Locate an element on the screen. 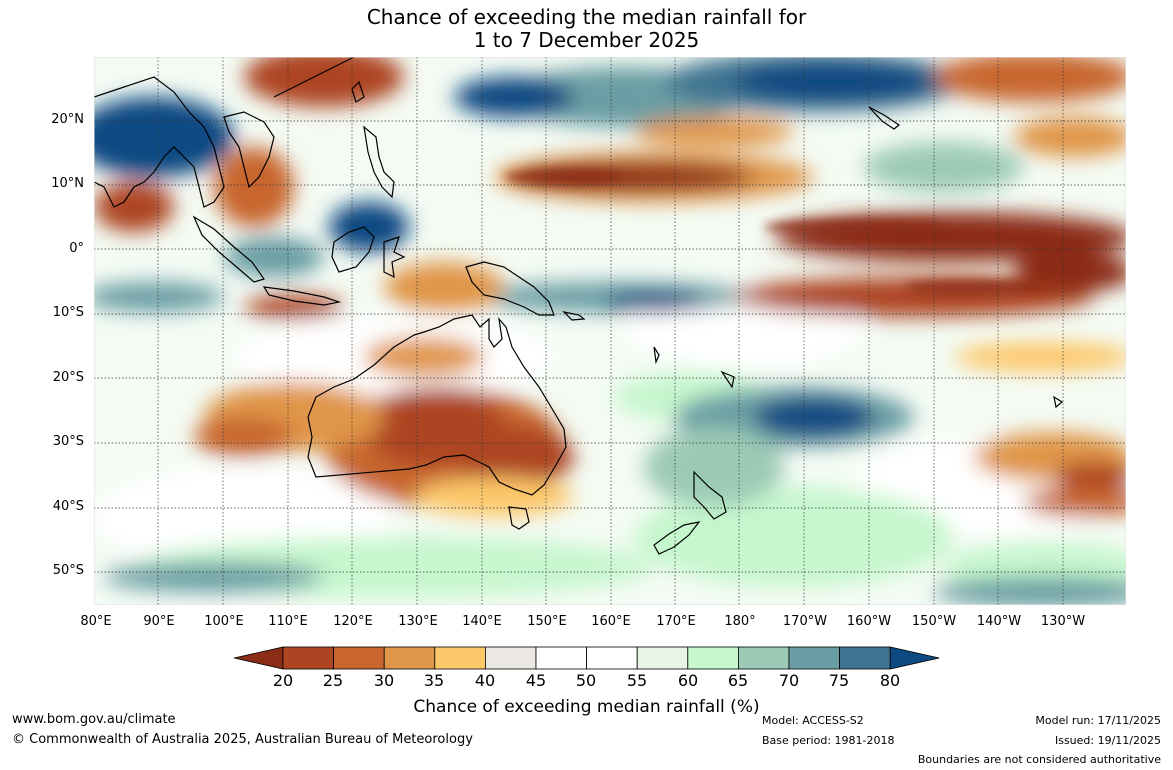 The image size is (1173, 770). lon-label: 110°E is located at coordinates (288, 621).